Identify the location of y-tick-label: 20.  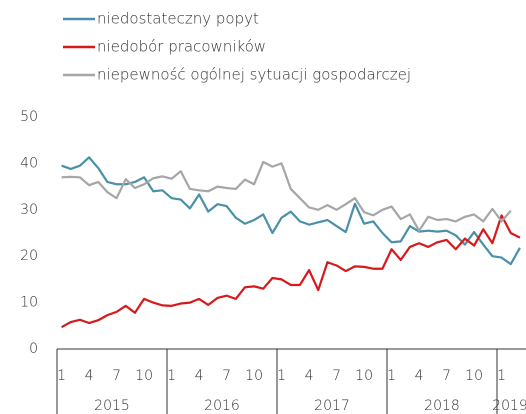
(29, 256).